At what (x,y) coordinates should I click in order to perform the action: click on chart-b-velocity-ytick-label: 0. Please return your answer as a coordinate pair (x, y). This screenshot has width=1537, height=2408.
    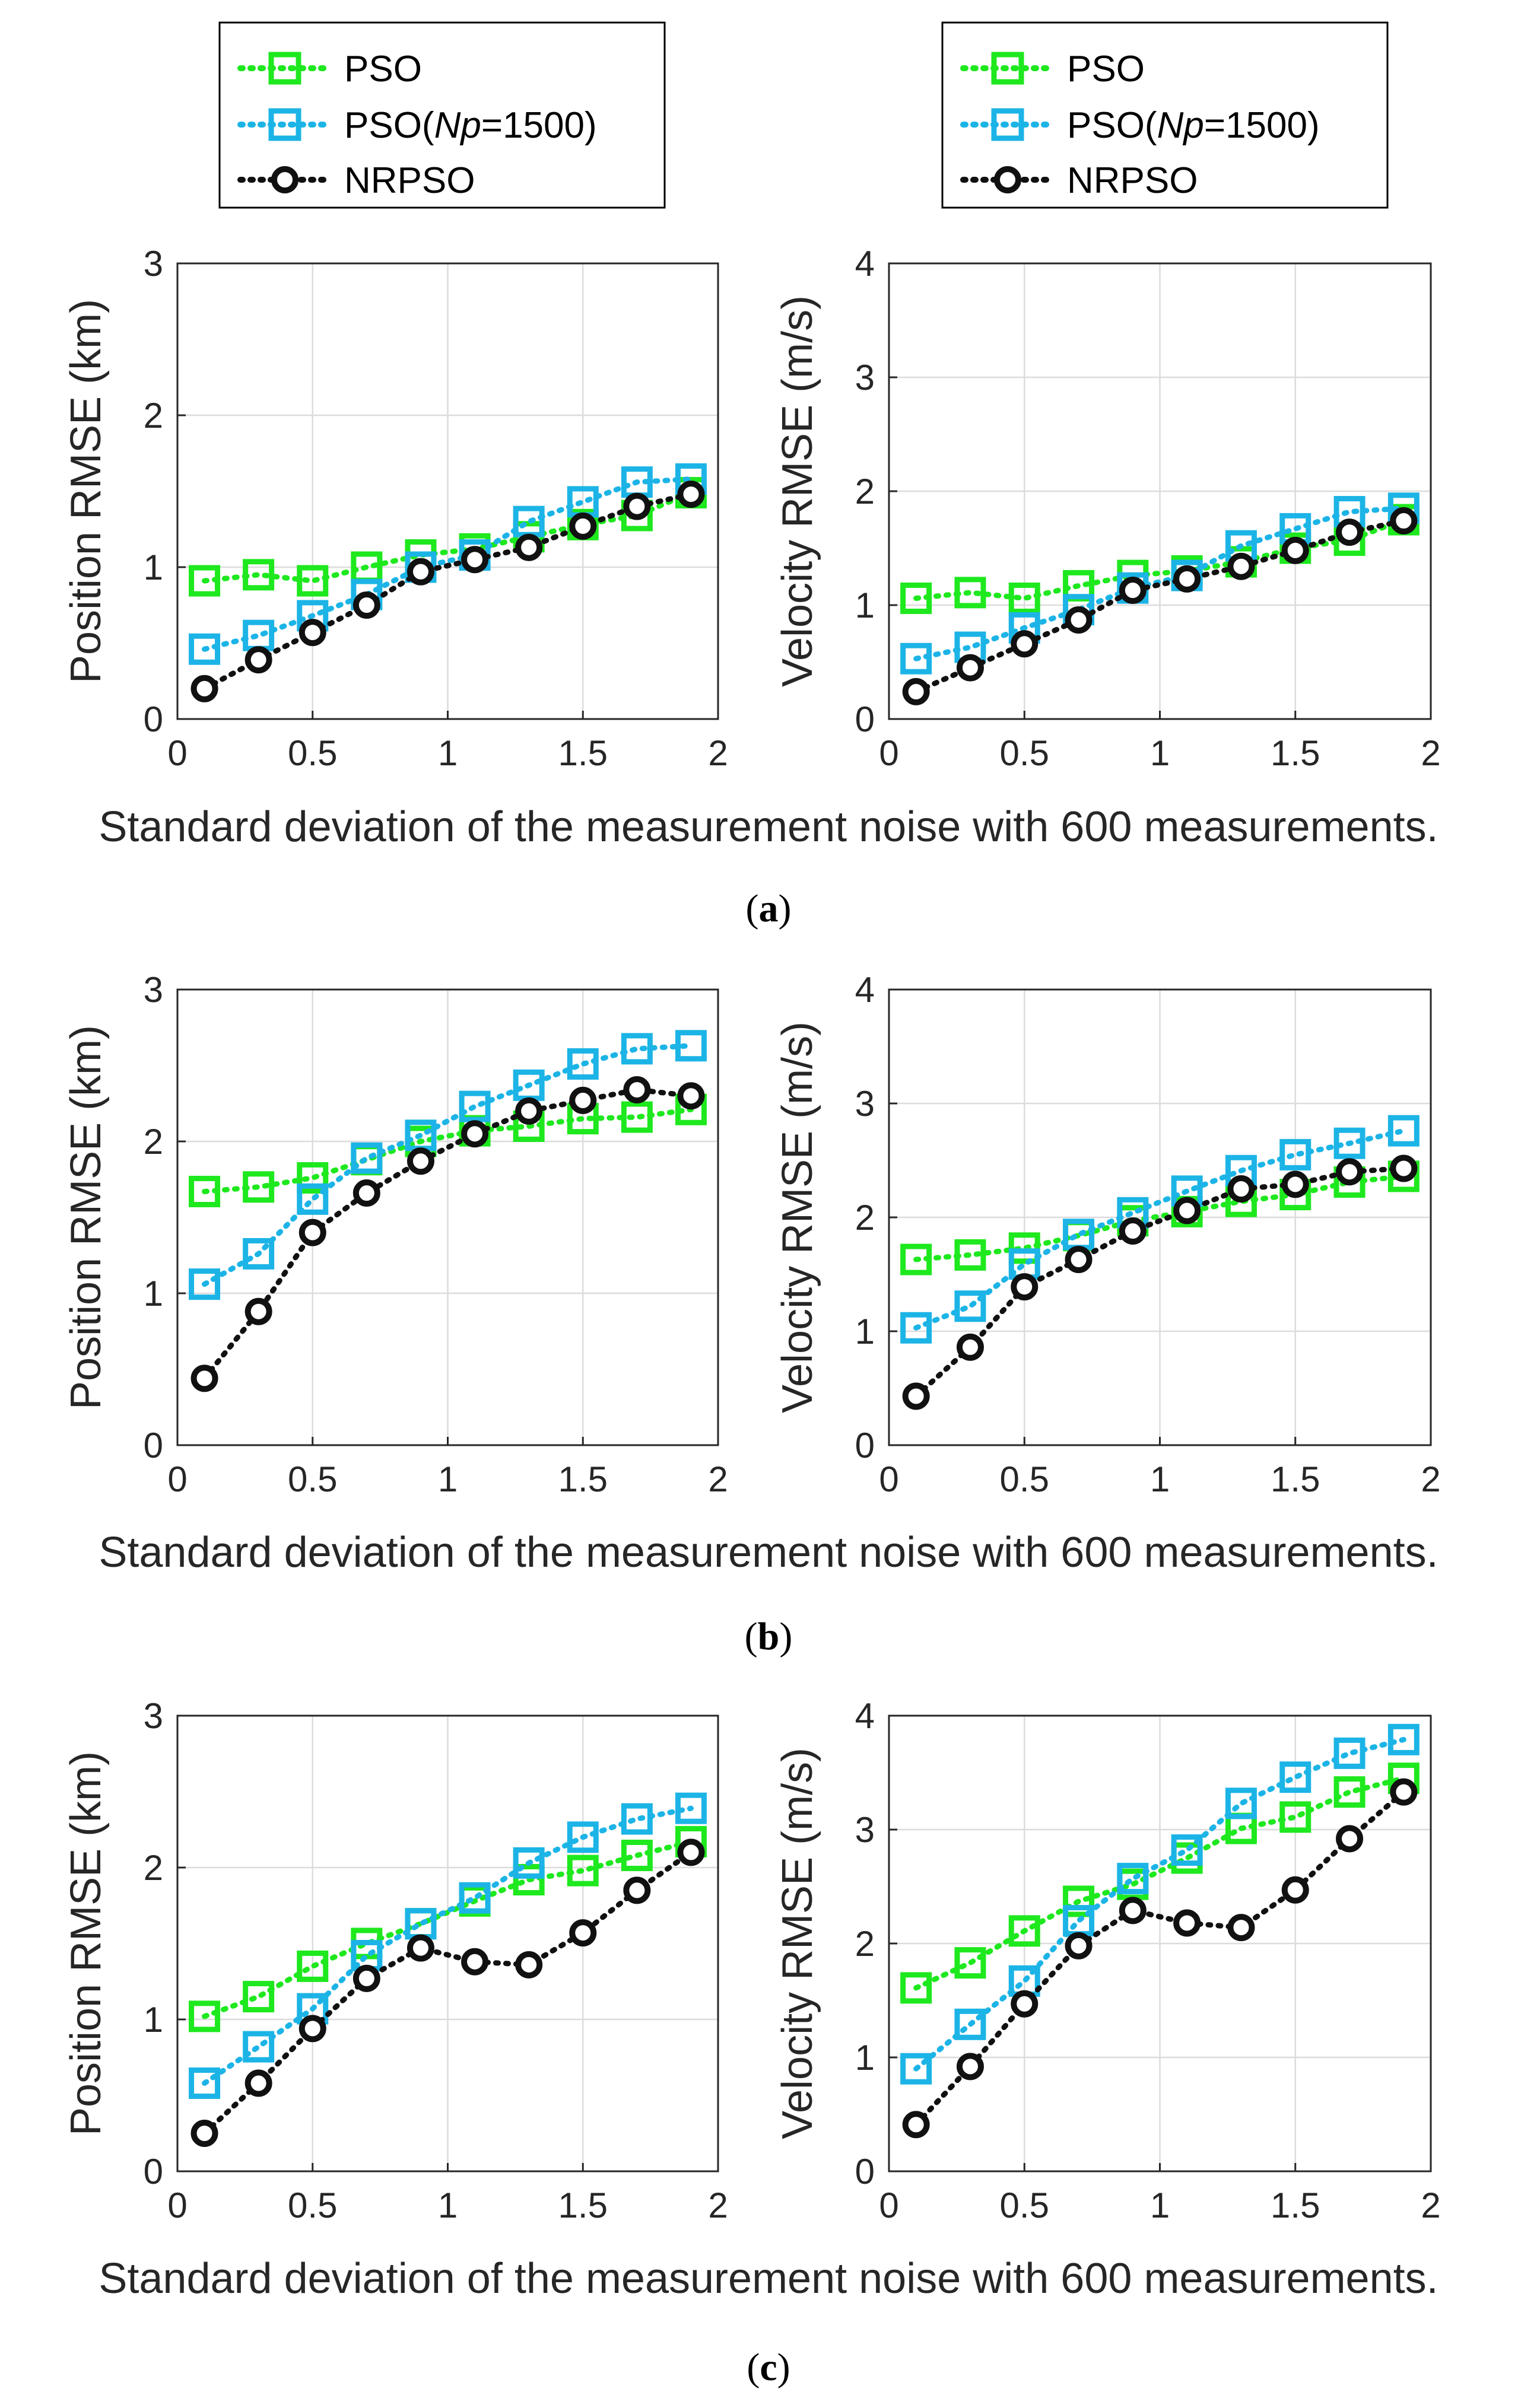
    Looking at the image, I should click on (865, 1446).